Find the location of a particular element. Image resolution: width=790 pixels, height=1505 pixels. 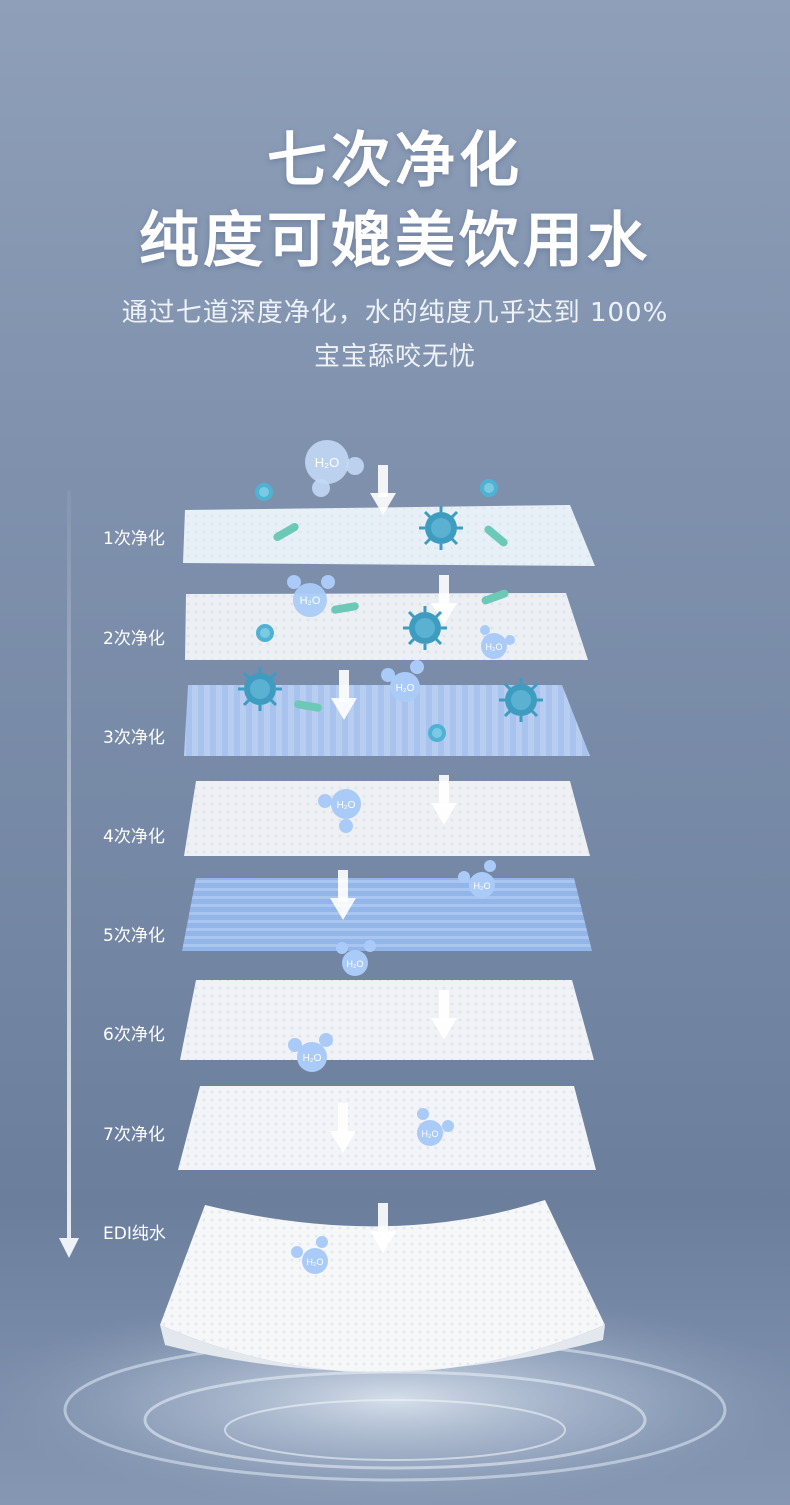

headline-line-1: 七次净化 is located at coordinates (395, 161).